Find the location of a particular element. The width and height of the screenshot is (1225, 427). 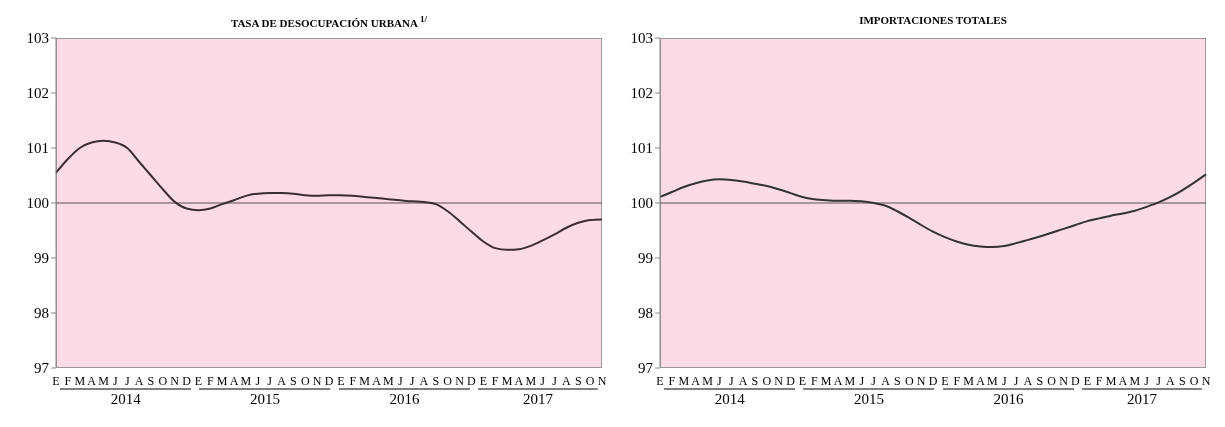

chart-title: IMPORTACIONES TOTALES is located at coordinates (933, 20).